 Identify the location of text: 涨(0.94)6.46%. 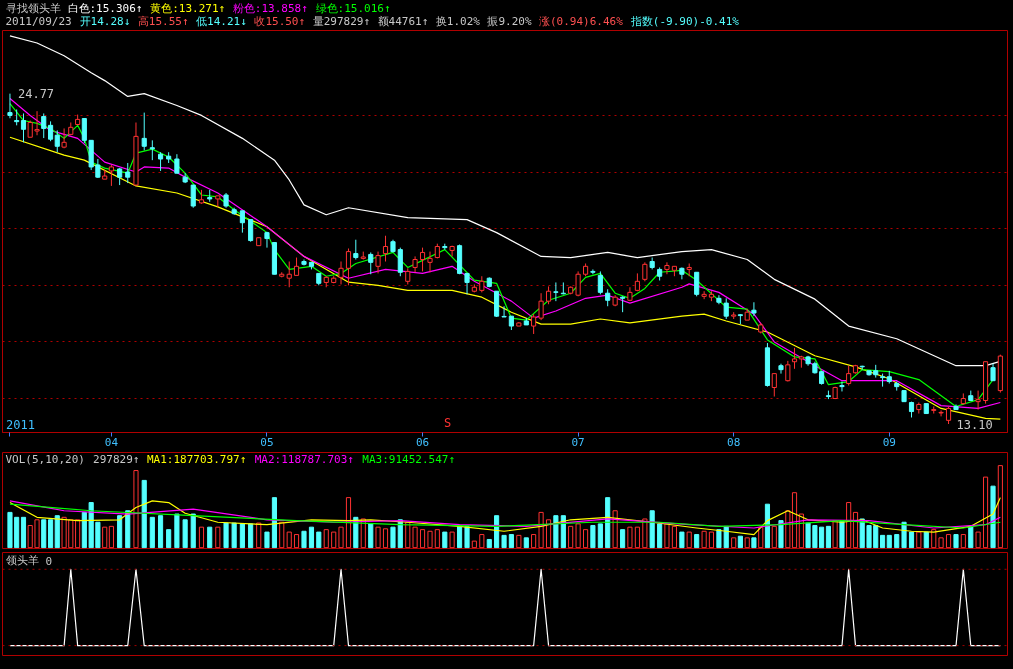
(581, 21).